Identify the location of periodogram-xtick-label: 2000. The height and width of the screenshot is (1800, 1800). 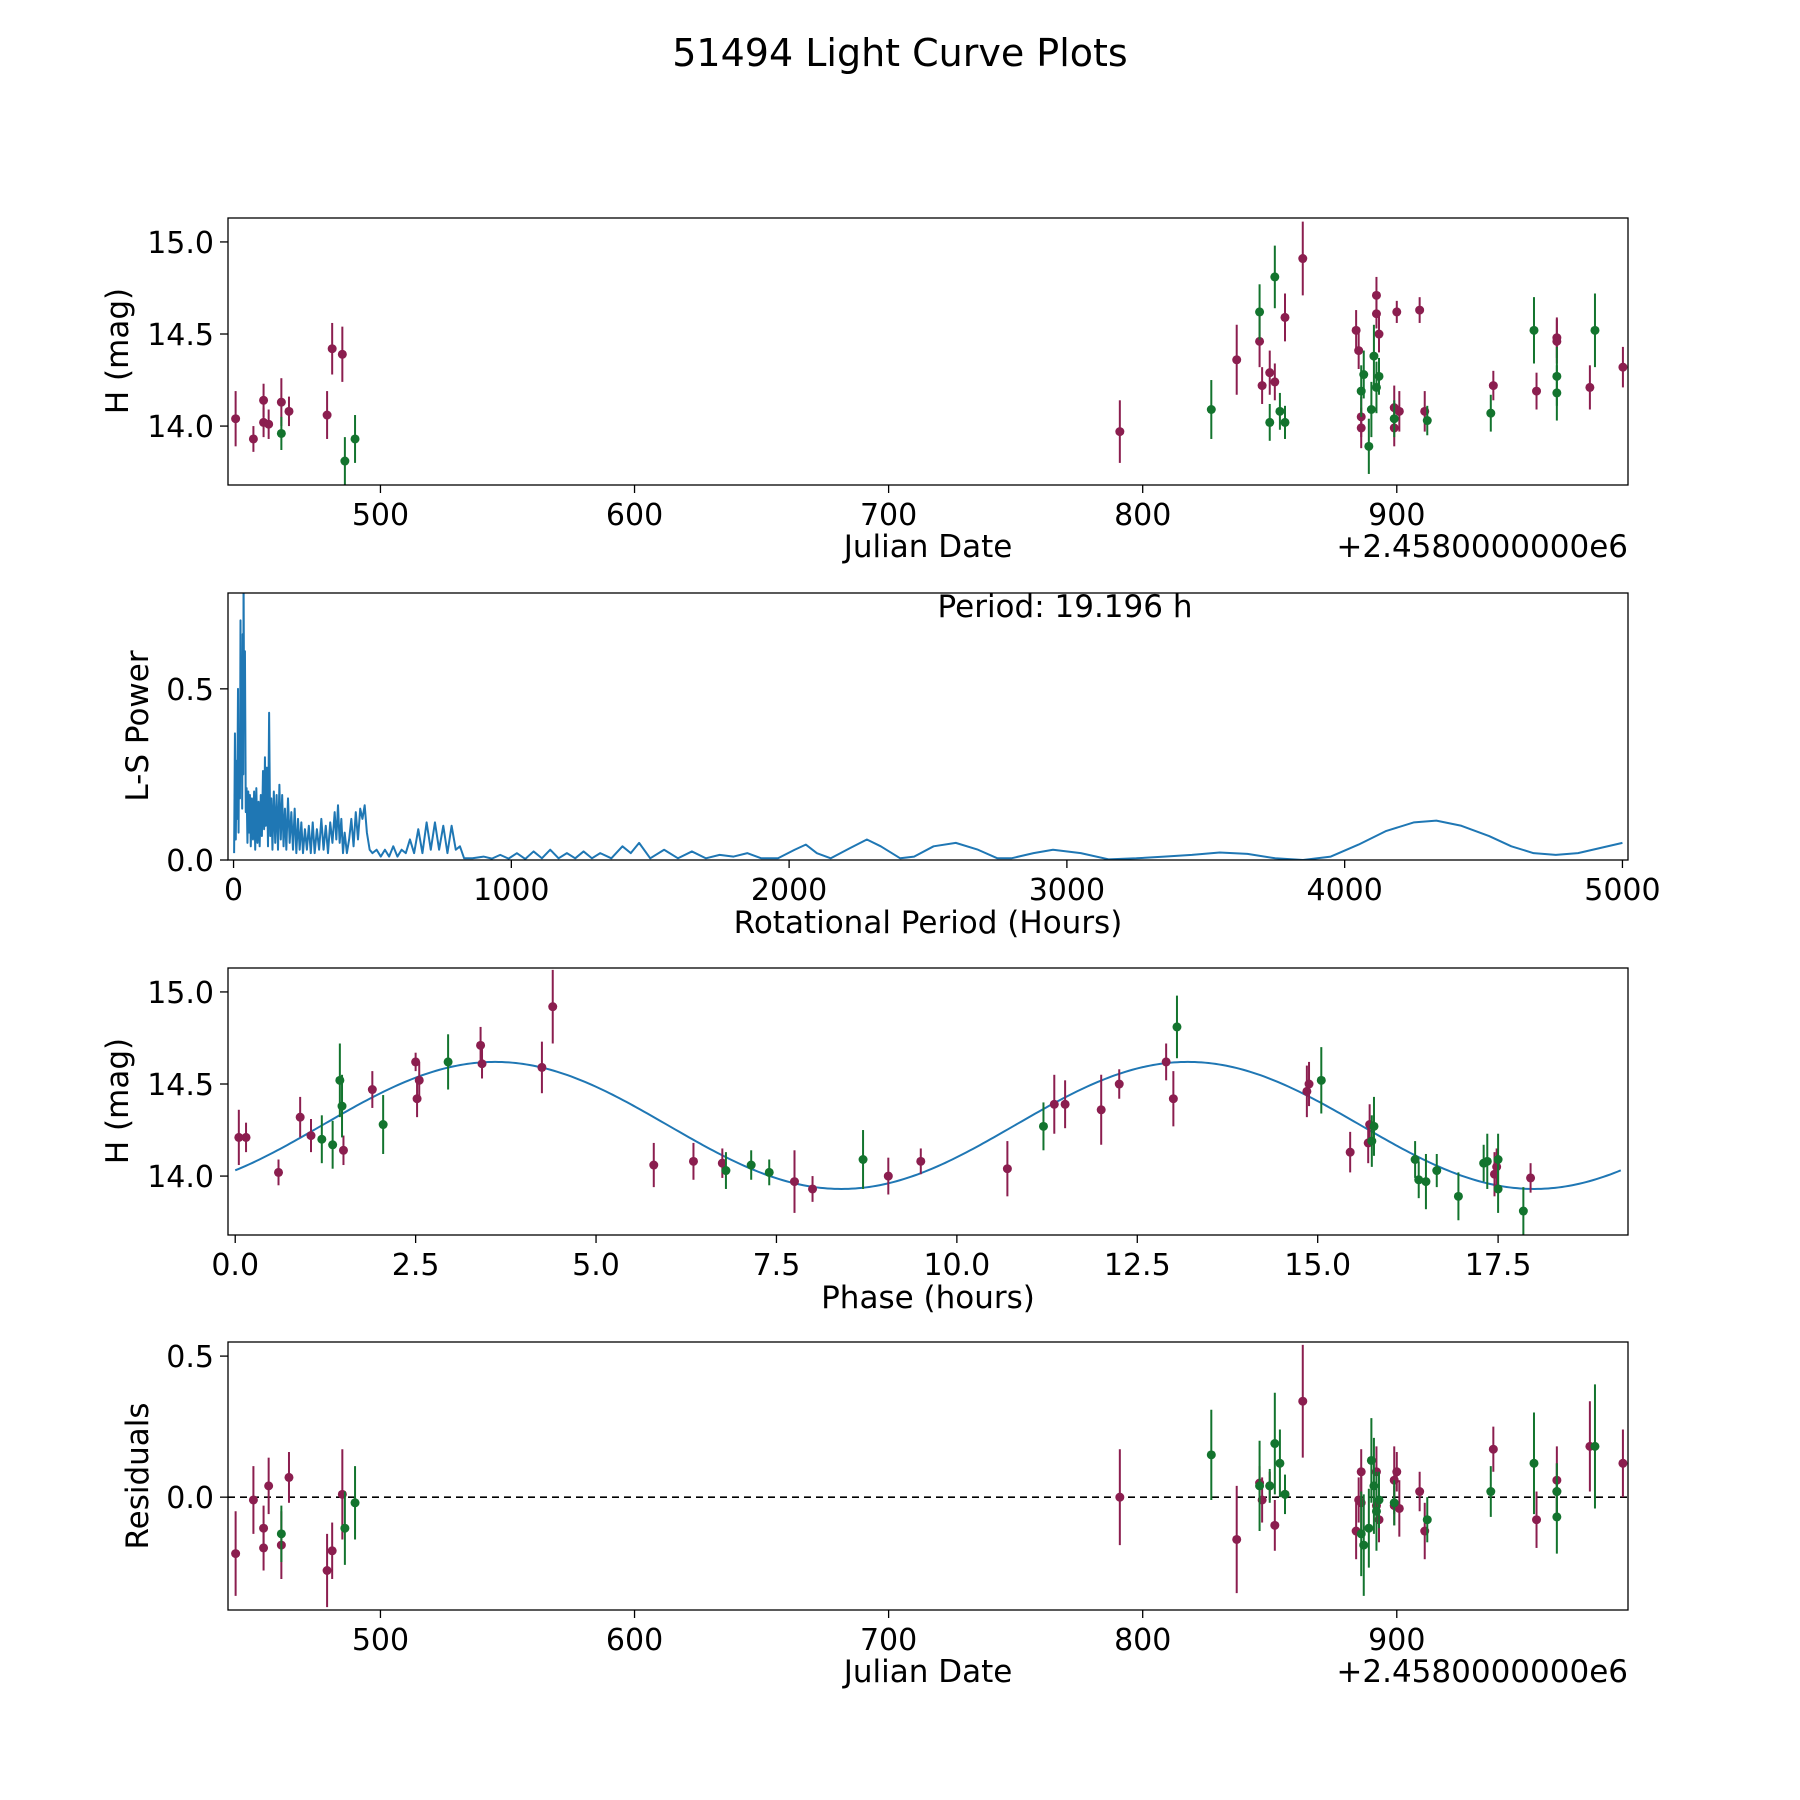
(789, 890).